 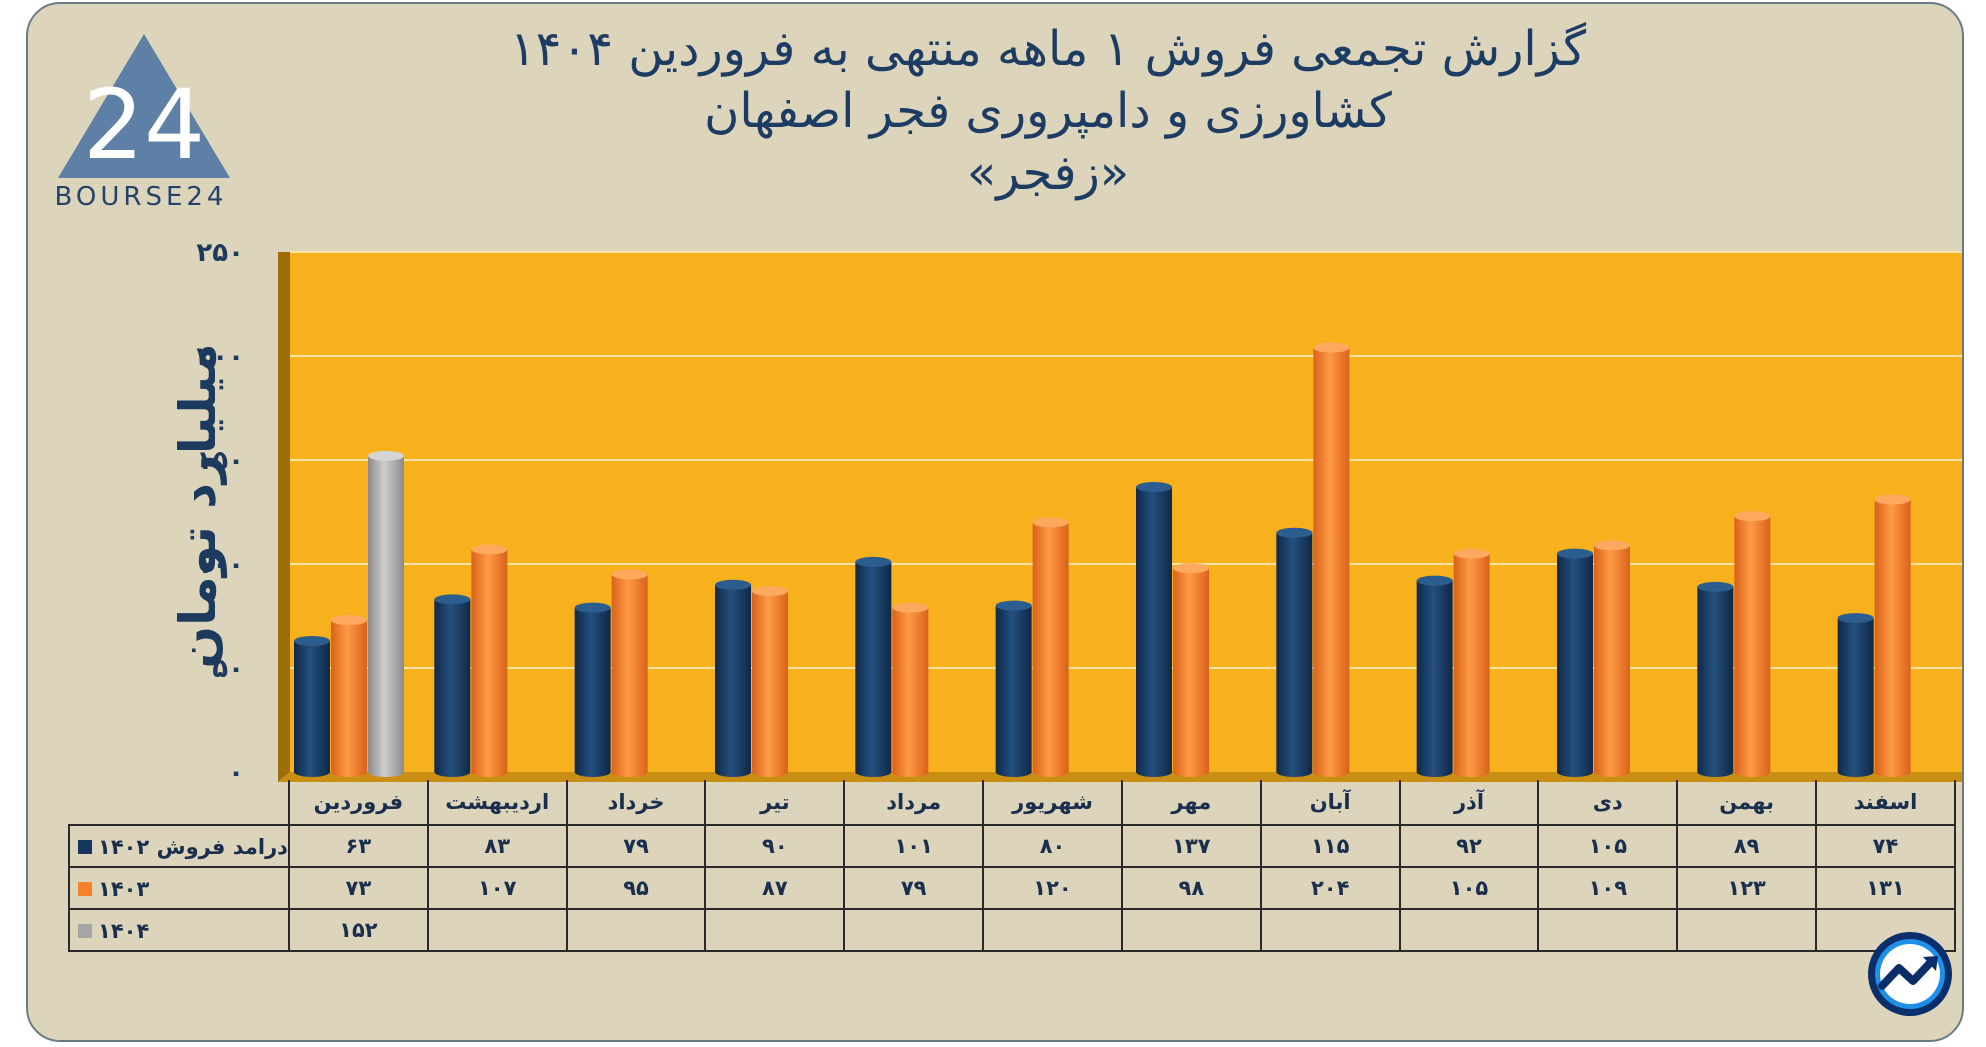 What do you see at coordinates (358, 888) in the screenshot?
I see `data-cell: ۷۳` at bounding box center [358, 888].